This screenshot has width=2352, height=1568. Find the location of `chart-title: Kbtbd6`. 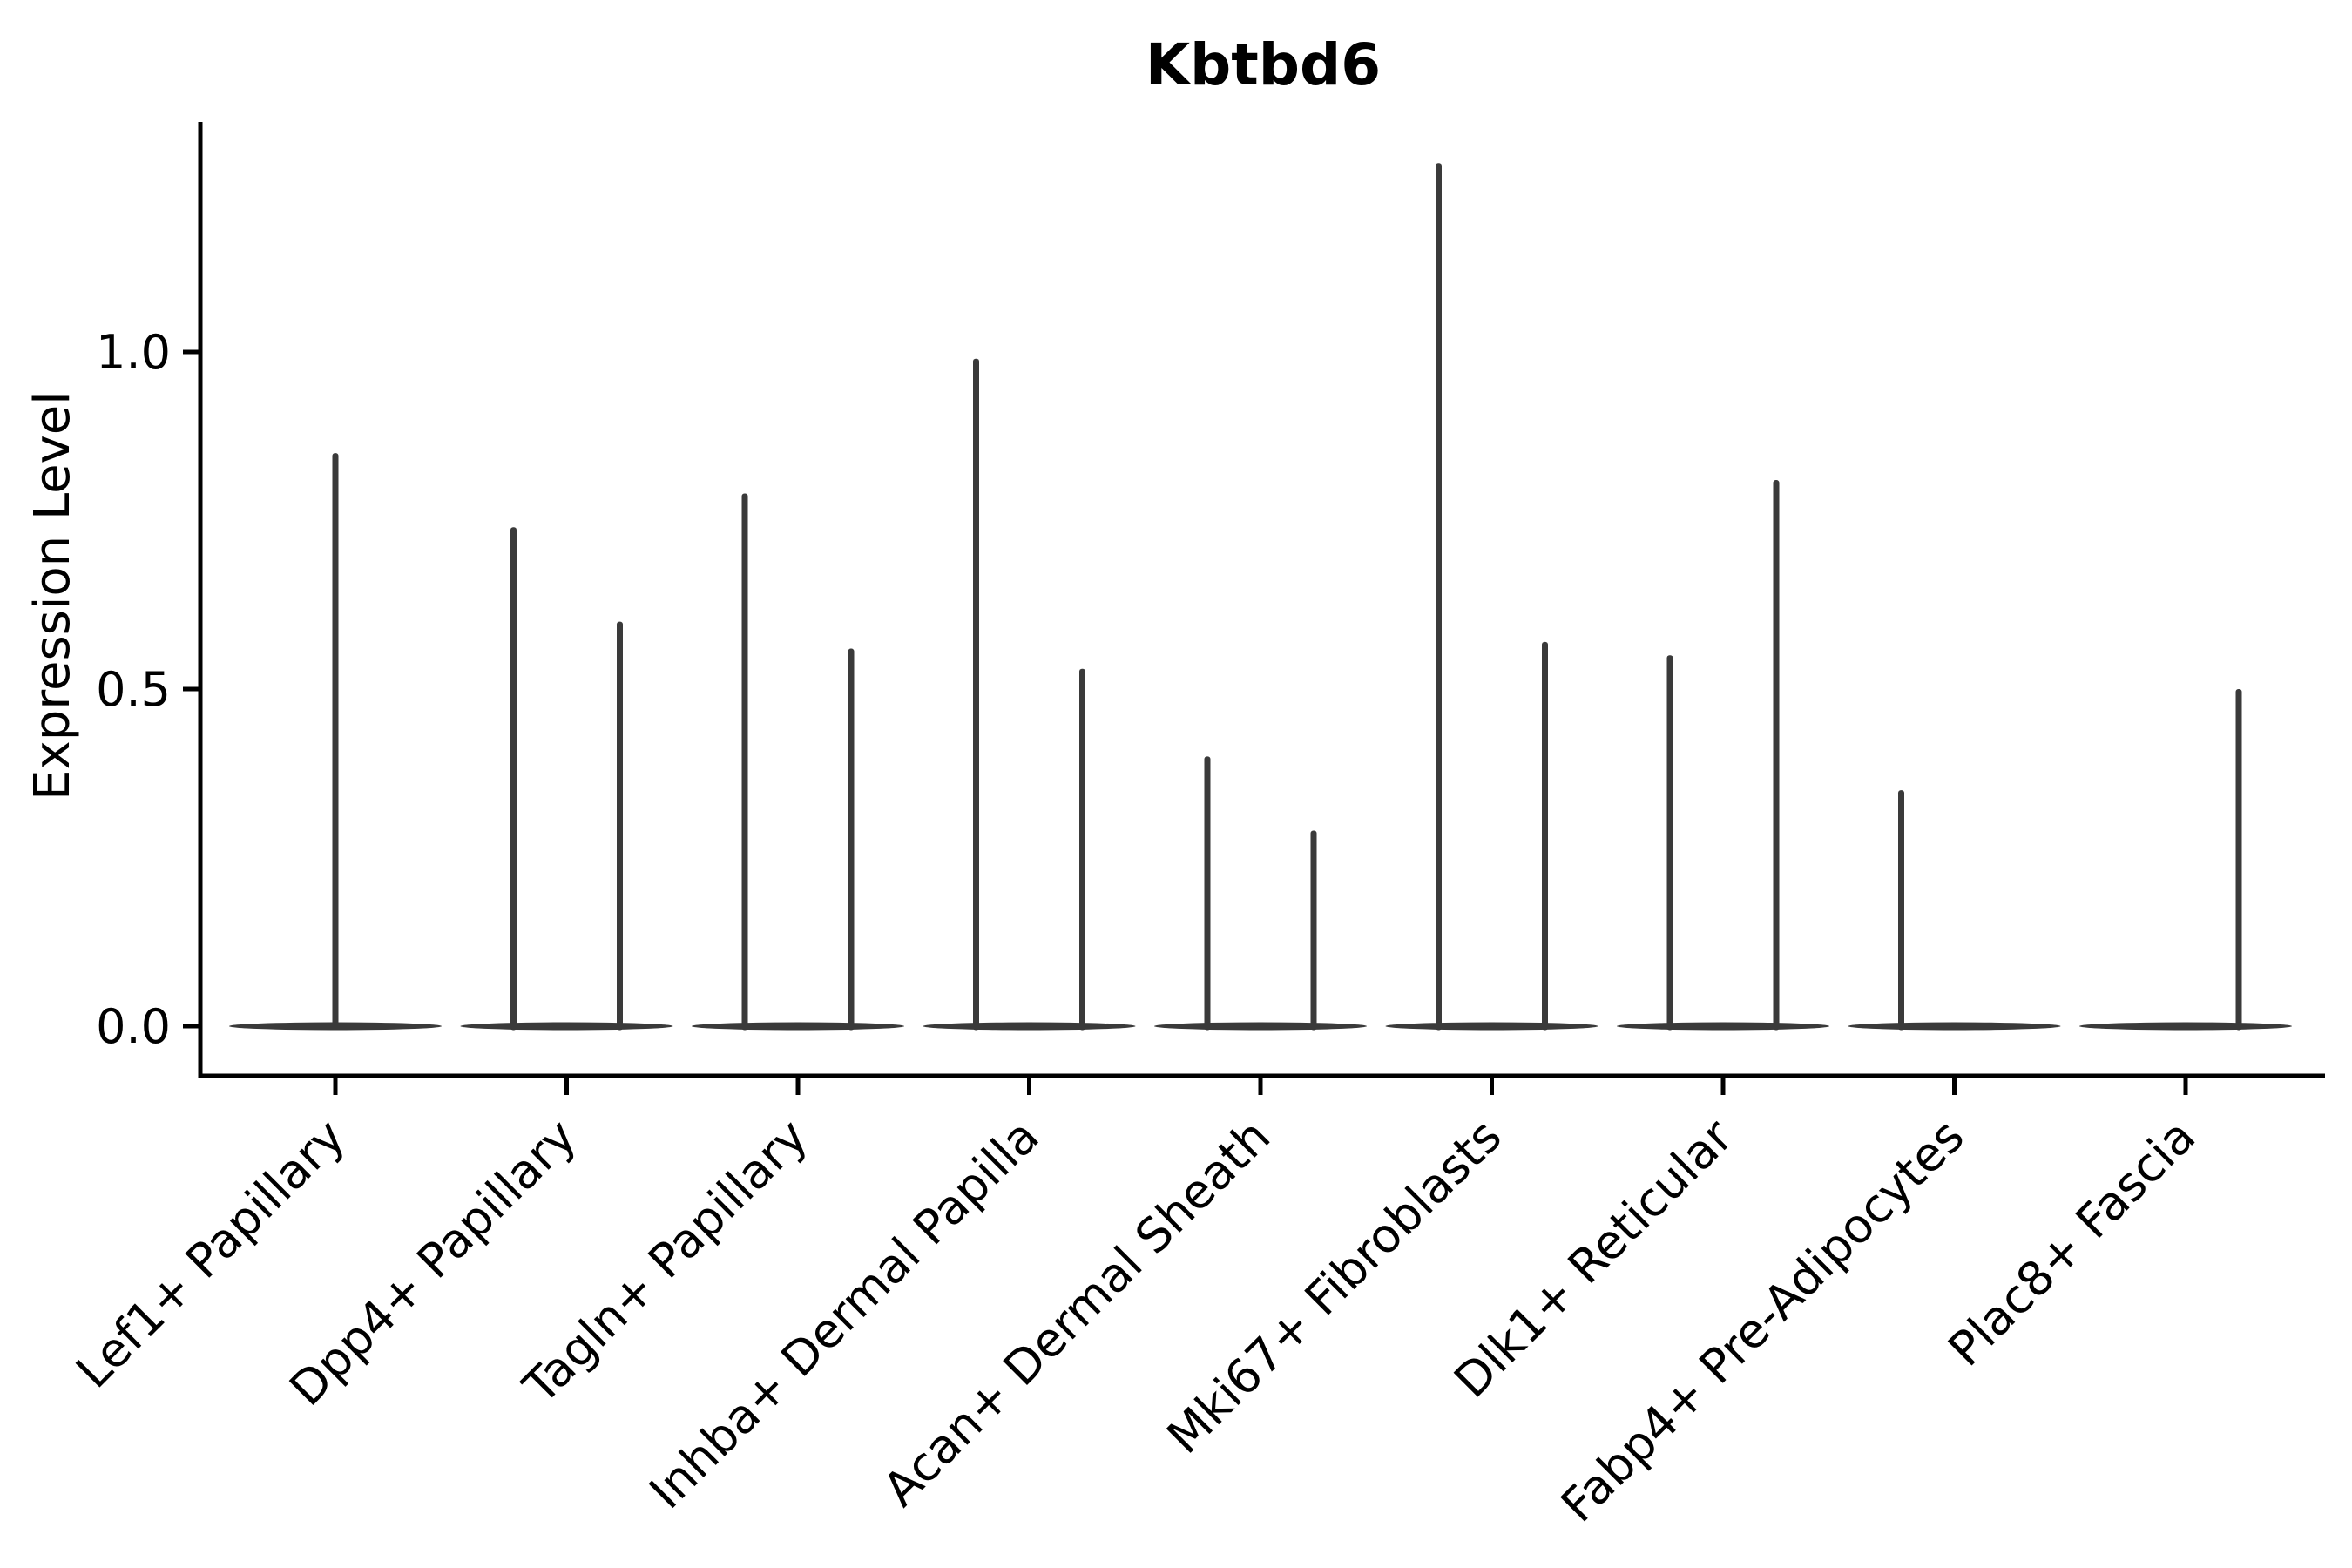

chart-title: Kbtbd6 is located at coordinates (1263, 64).